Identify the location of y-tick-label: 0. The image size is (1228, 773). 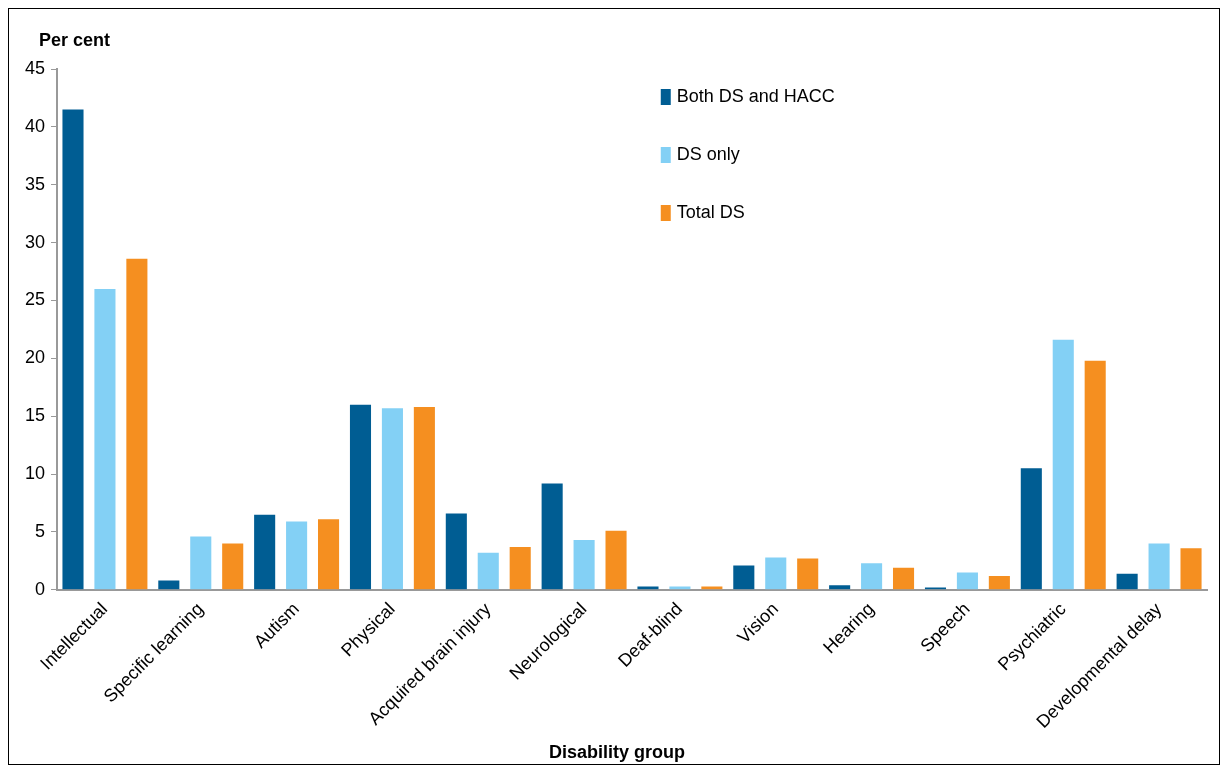
(40, 588).